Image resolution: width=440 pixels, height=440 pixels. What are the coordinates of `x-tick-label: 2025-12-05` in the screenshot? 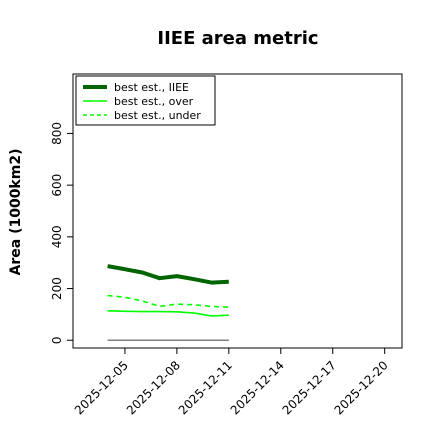 It's located at (101, 387).